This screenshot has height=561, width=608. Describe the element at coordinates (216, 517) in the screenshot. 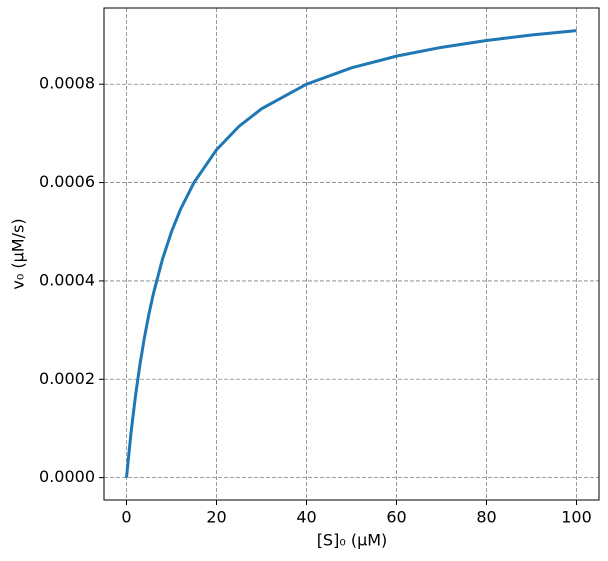

I see `x-tick-label: 20` at that location.